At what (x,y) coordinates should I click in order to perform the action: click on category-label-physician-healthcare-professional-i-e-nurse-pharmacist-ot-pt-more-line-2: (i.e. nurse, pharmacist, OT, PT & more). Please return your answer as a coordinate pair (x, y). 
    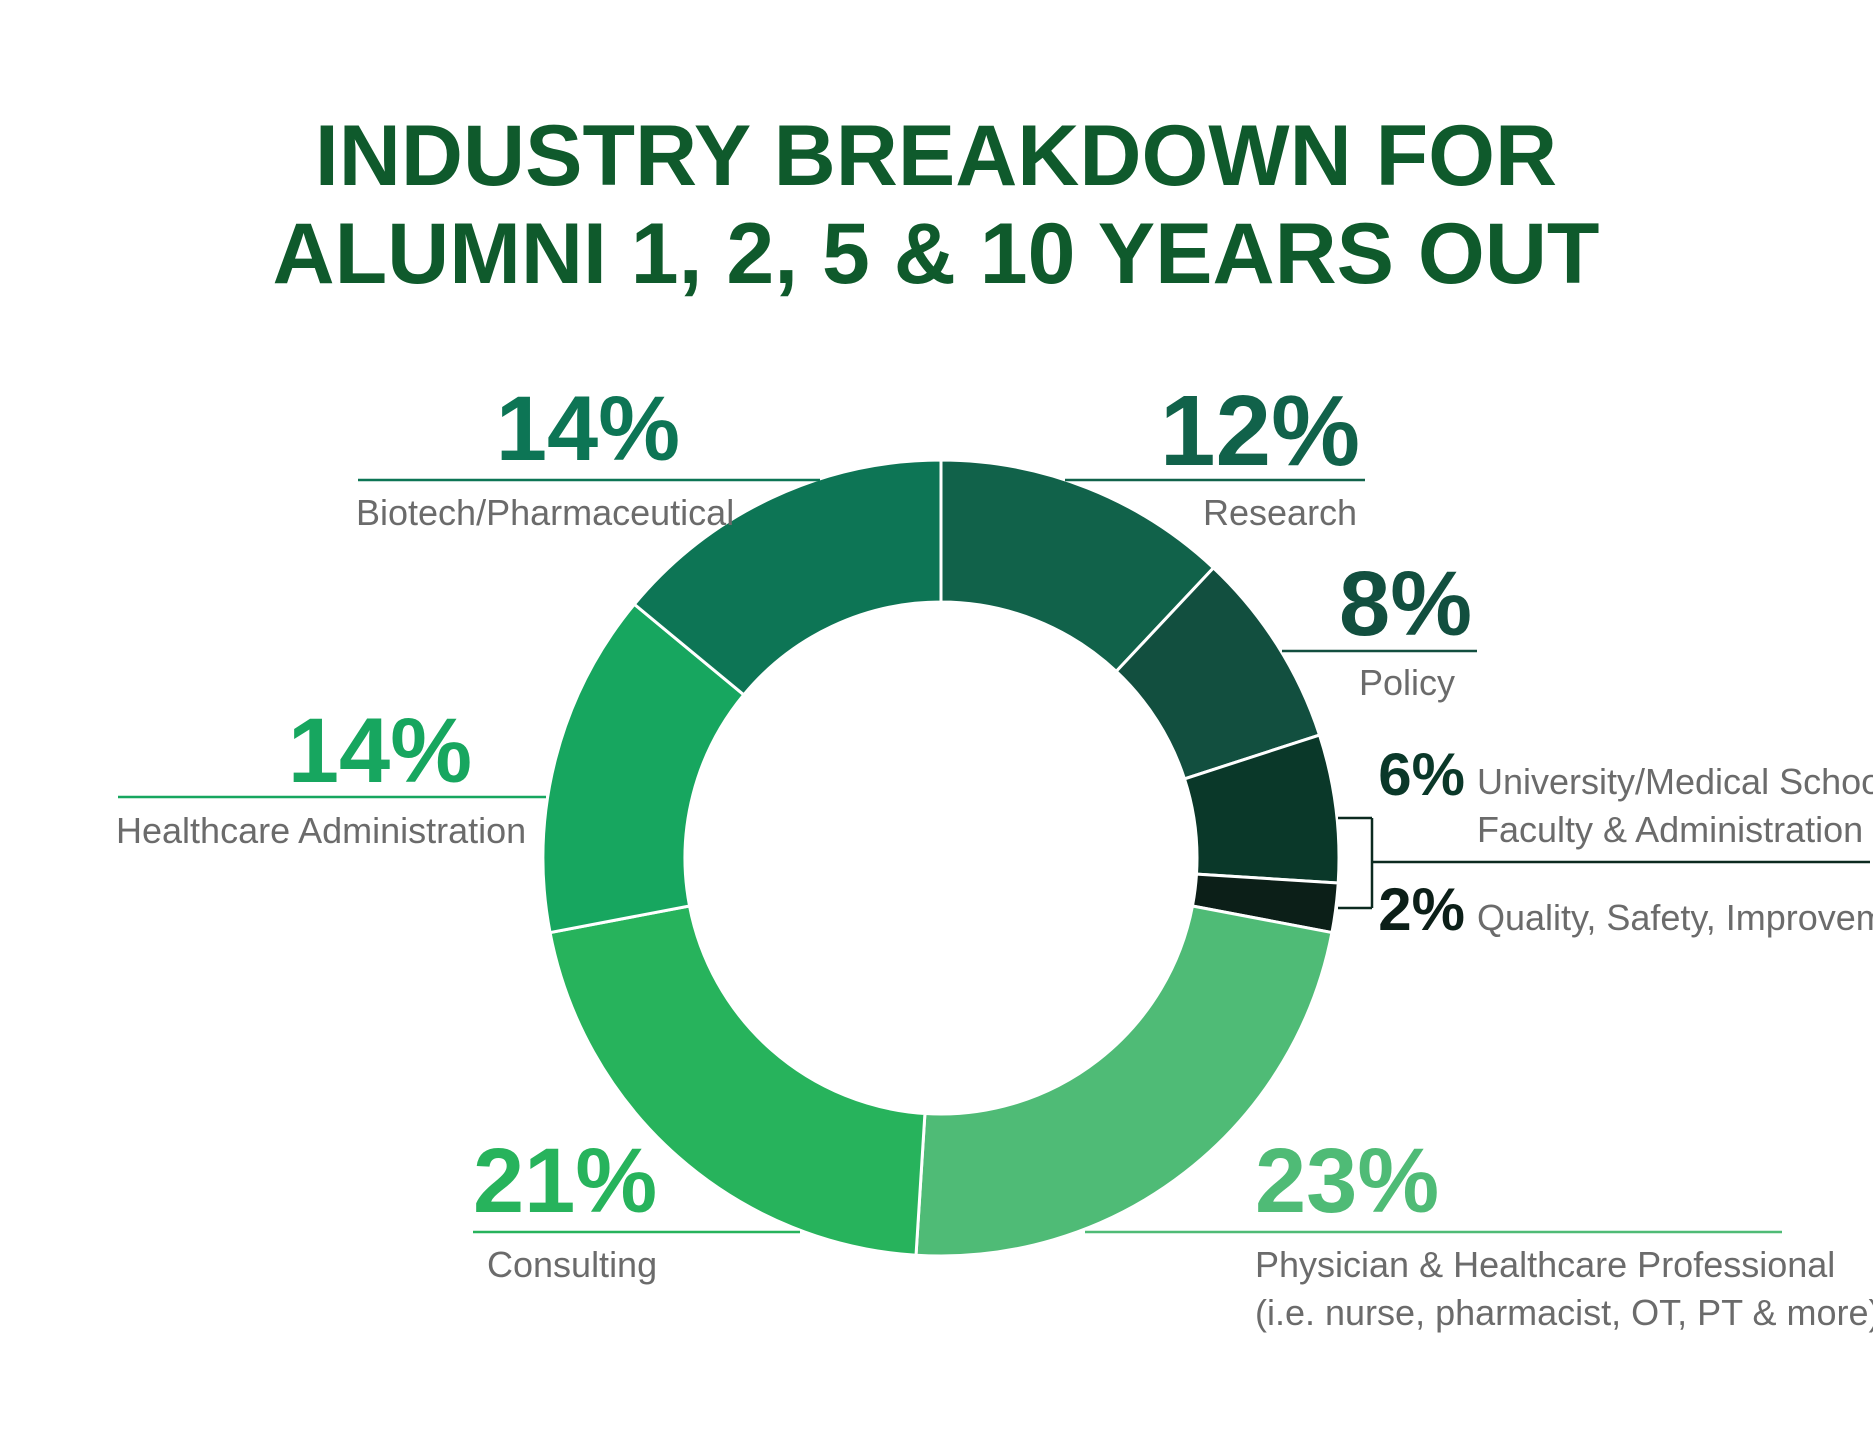
    Looking at the image, I should click on (1564, 1312).